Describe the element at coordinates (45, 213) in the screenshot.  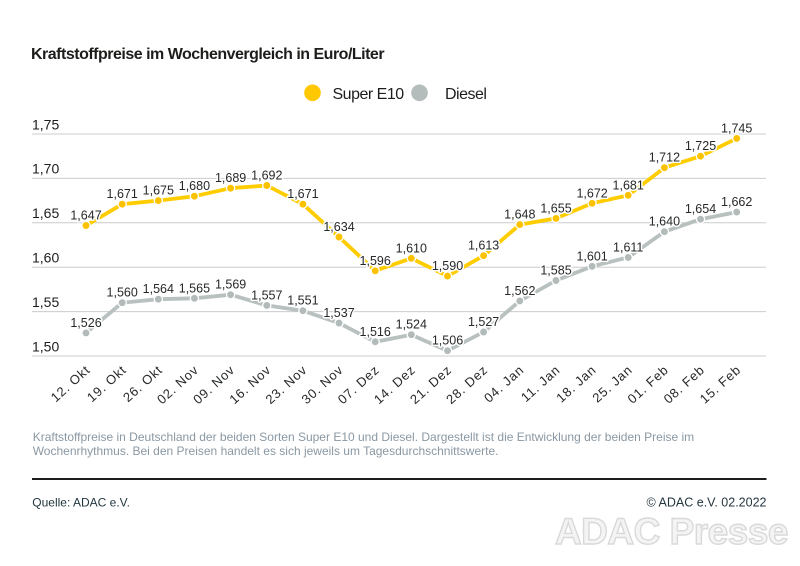
I see `svg-text: 1,65` at that location.